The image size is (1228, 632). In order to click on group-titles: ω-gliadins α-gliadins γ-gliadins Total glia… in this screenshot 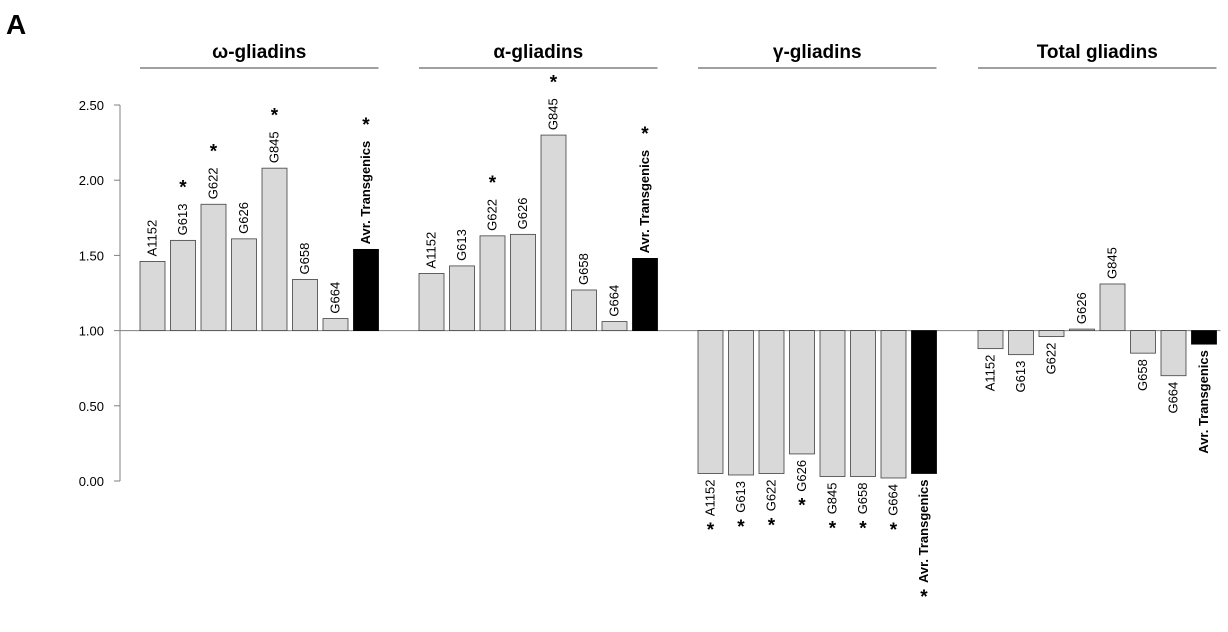, I will do `click(678, 55)`.